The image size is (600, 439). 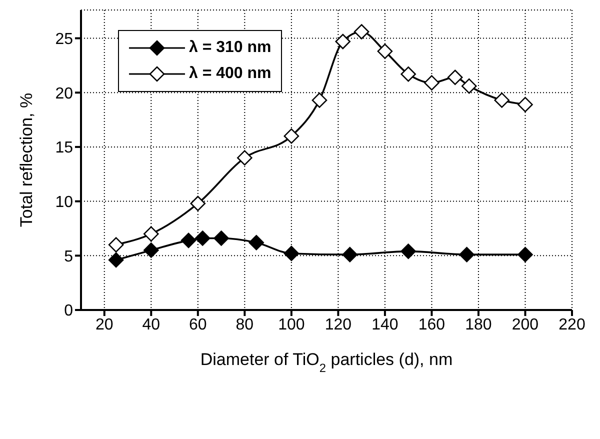 I want to click on y-tick-label: 10, so click(x=64, y=202).